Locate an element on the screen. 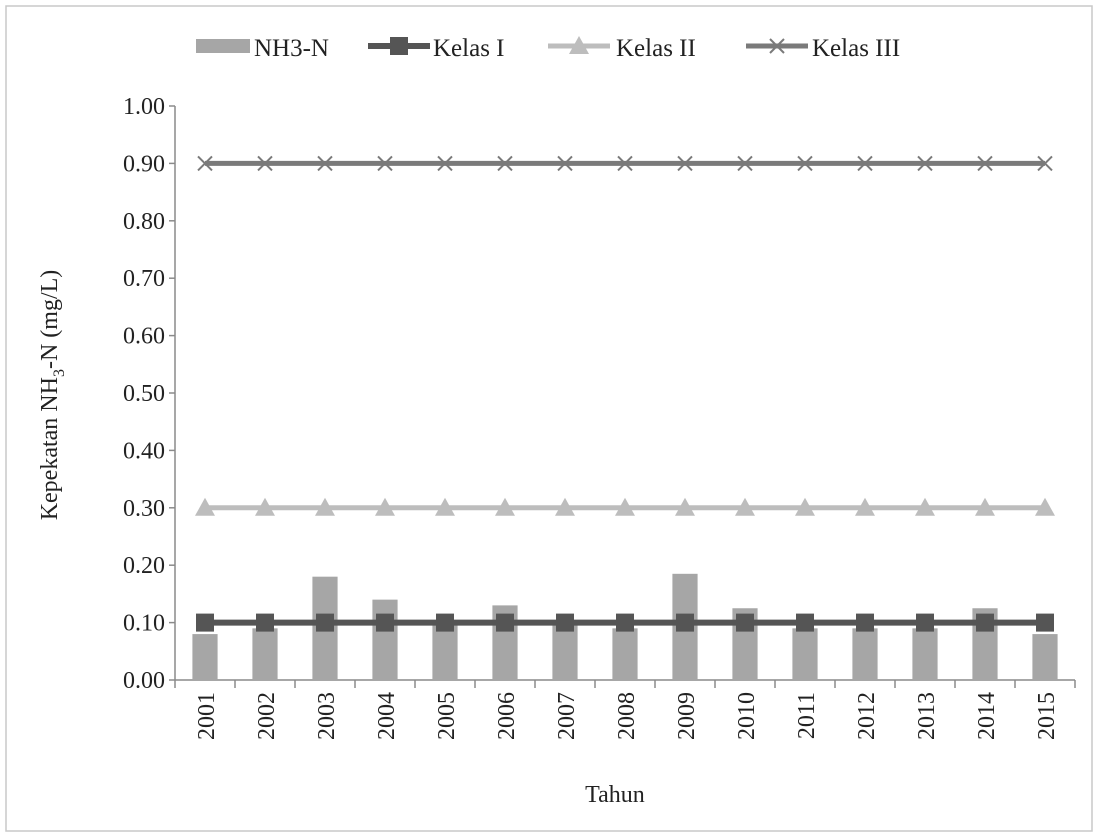  x-tick-label: 2001 is located at coordinates (207, 716).